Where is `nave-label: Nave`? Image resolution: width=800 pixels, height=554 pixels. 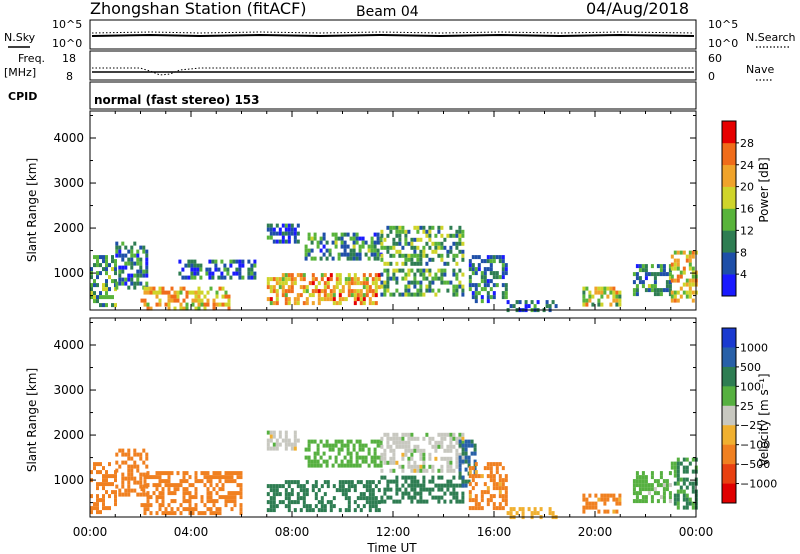
nave-label: Nave is located at coordinates (760, 69).